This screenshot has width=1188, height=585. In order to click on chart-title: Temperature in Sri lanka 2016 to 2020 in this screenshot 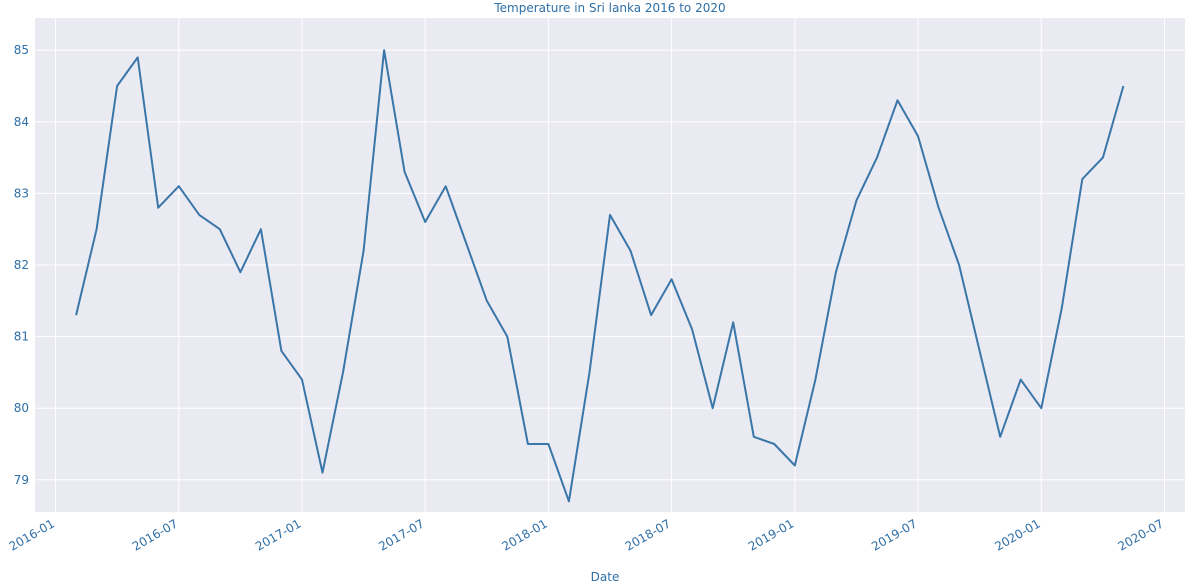, I will do `click(609, 8)`.